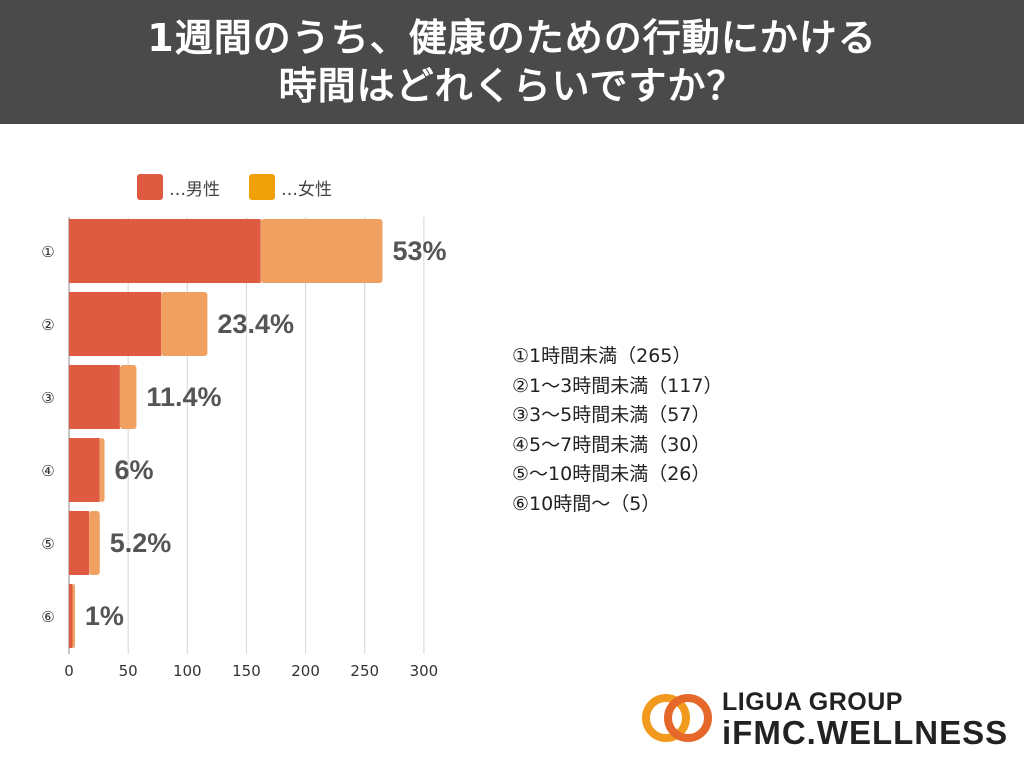  I want to click on page-title-line1: 1週間のうち、健康のための行動にかける, so click(512, 38).